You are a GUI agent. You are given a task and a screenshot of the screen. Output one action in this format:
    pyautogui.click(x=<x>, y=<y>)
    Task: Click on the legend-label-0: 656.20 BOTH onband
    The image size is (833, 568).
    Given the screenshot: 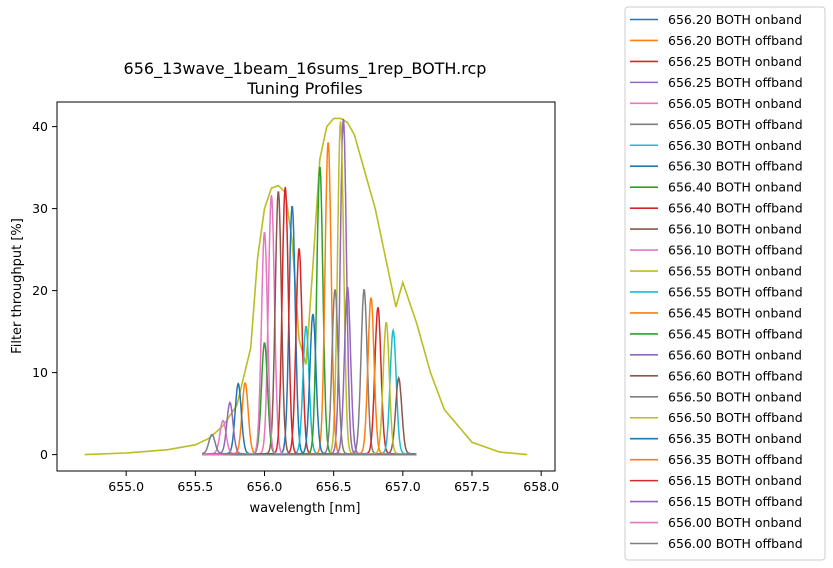 What is the action you would take?
    pyautogui.click(x=735, y=19)
    